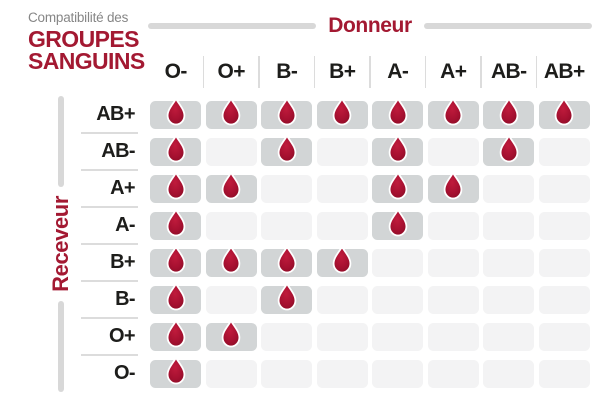 Image resolution: width=600 pixels, height=400 pixels. Describe the element at coordinates (342, 151) in the screenshot. I see `compatibility-cell-ab--from-b+` at that location.